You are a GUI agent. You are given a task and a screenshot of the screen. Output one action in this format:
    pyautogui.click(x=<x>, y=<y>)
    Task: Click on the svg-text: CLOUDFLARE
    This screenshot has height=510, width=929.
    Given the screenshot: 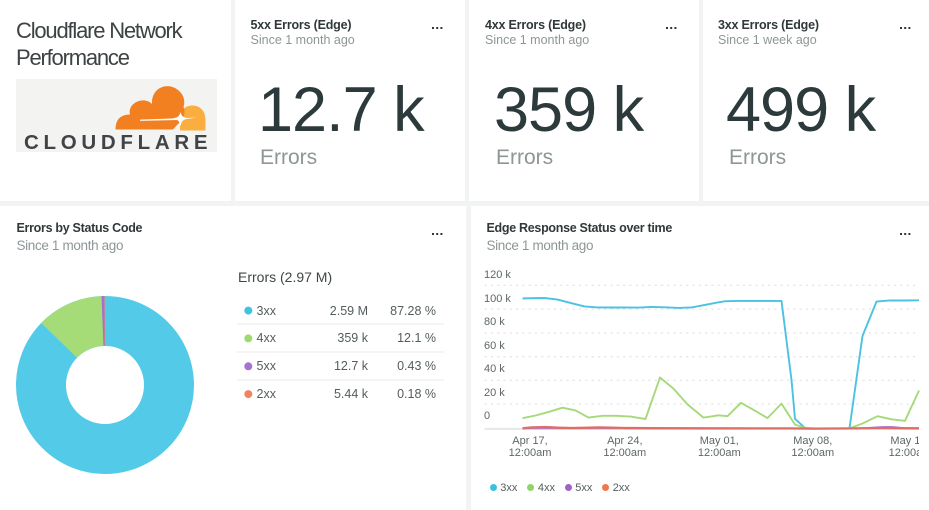 What is the action you would take?
    pyautogui.click(x=118, y=141)
    